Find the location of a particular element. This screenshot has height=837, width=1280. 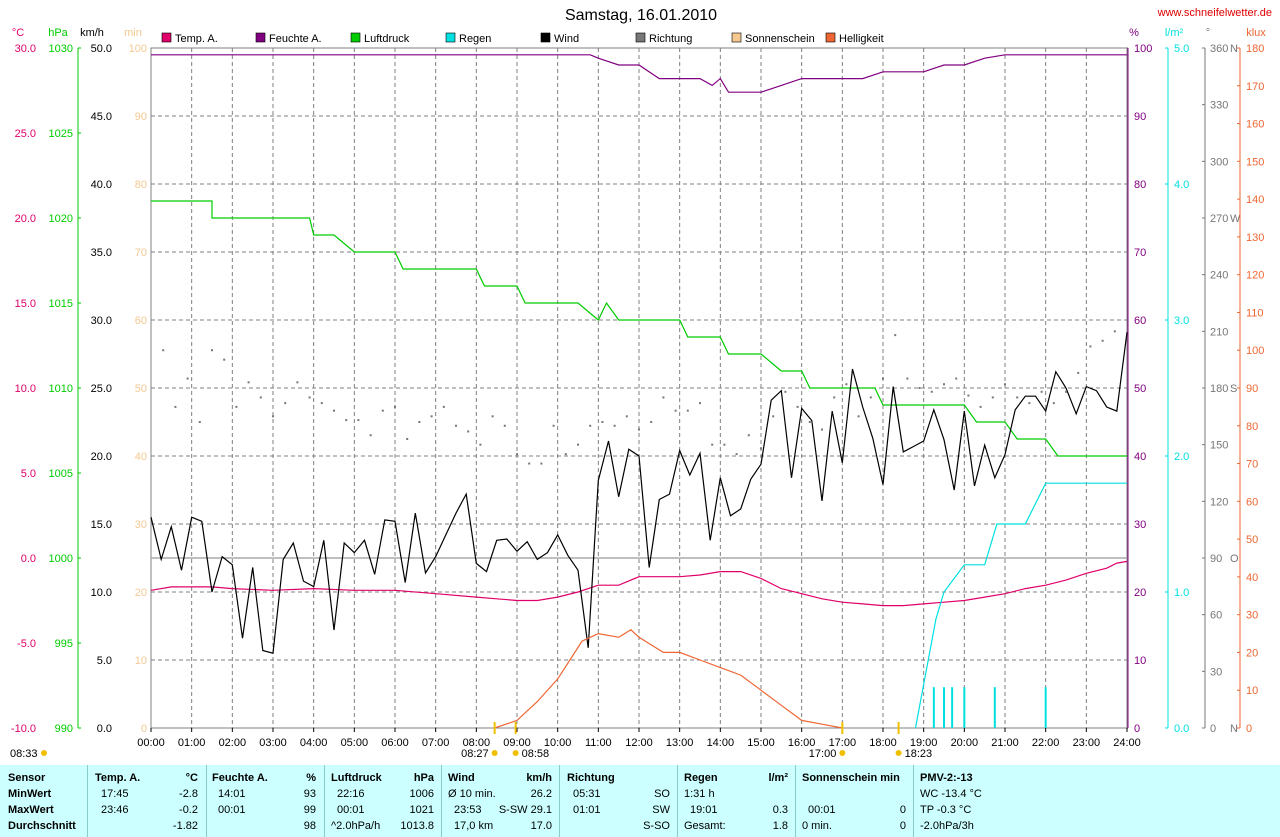

x-tick-label: 02:00 is located at coordinates (233, 743).